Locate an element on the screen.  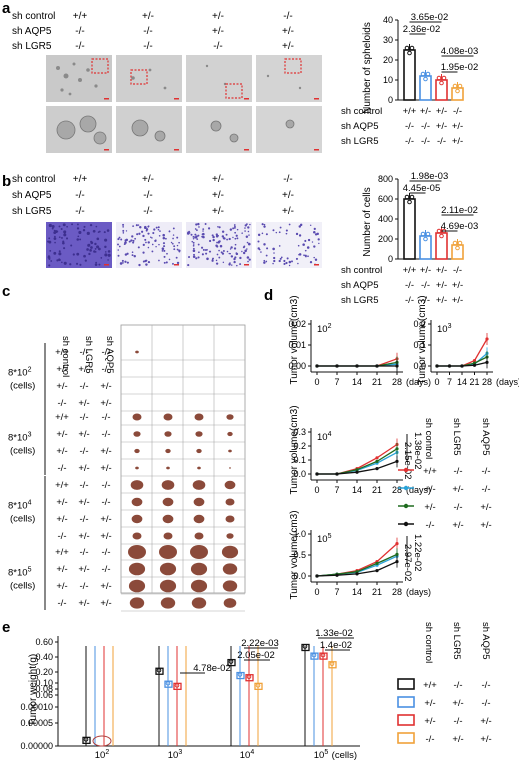
dose-exponent: 4 is located at coordinates (330, 434).